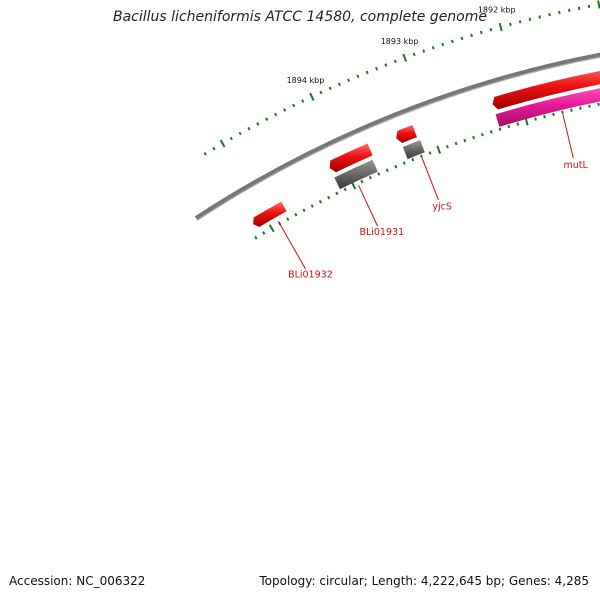  Describe the element at coordinates (442, 206) in the screenshot. I see `gene-label-yjcS: yjcS` at that location.